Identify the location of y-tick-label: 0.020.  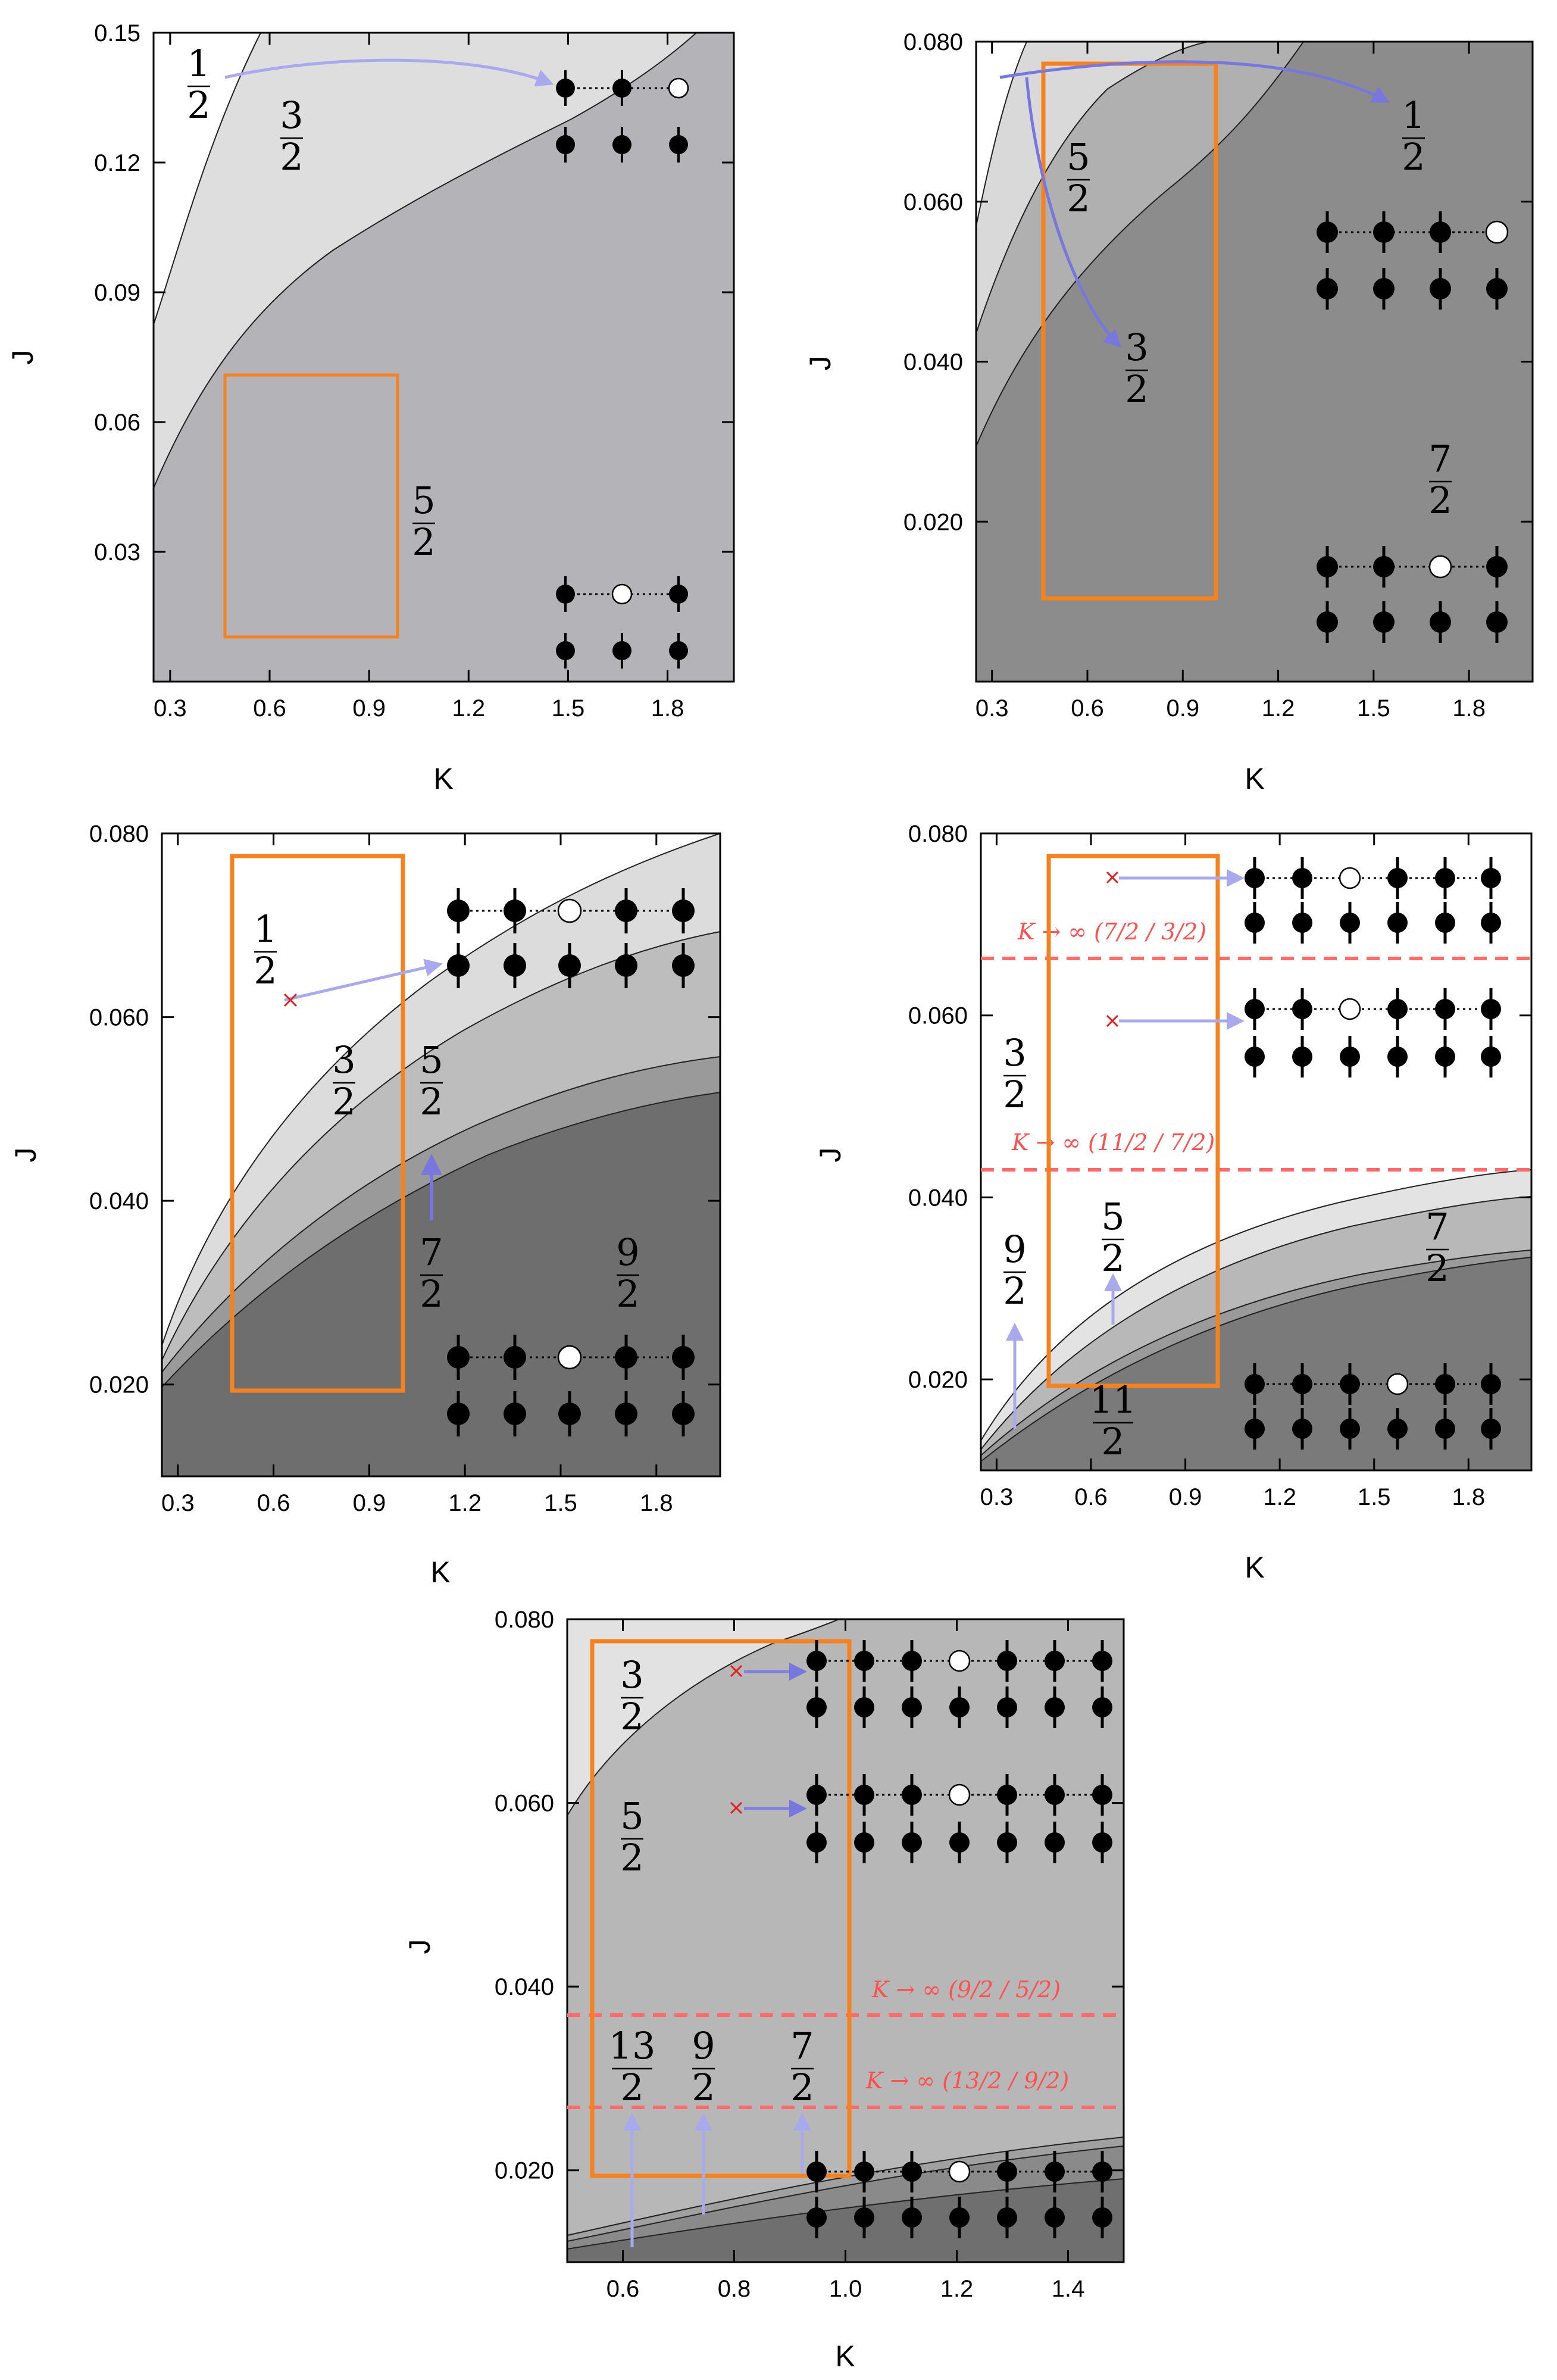
(933, 522).